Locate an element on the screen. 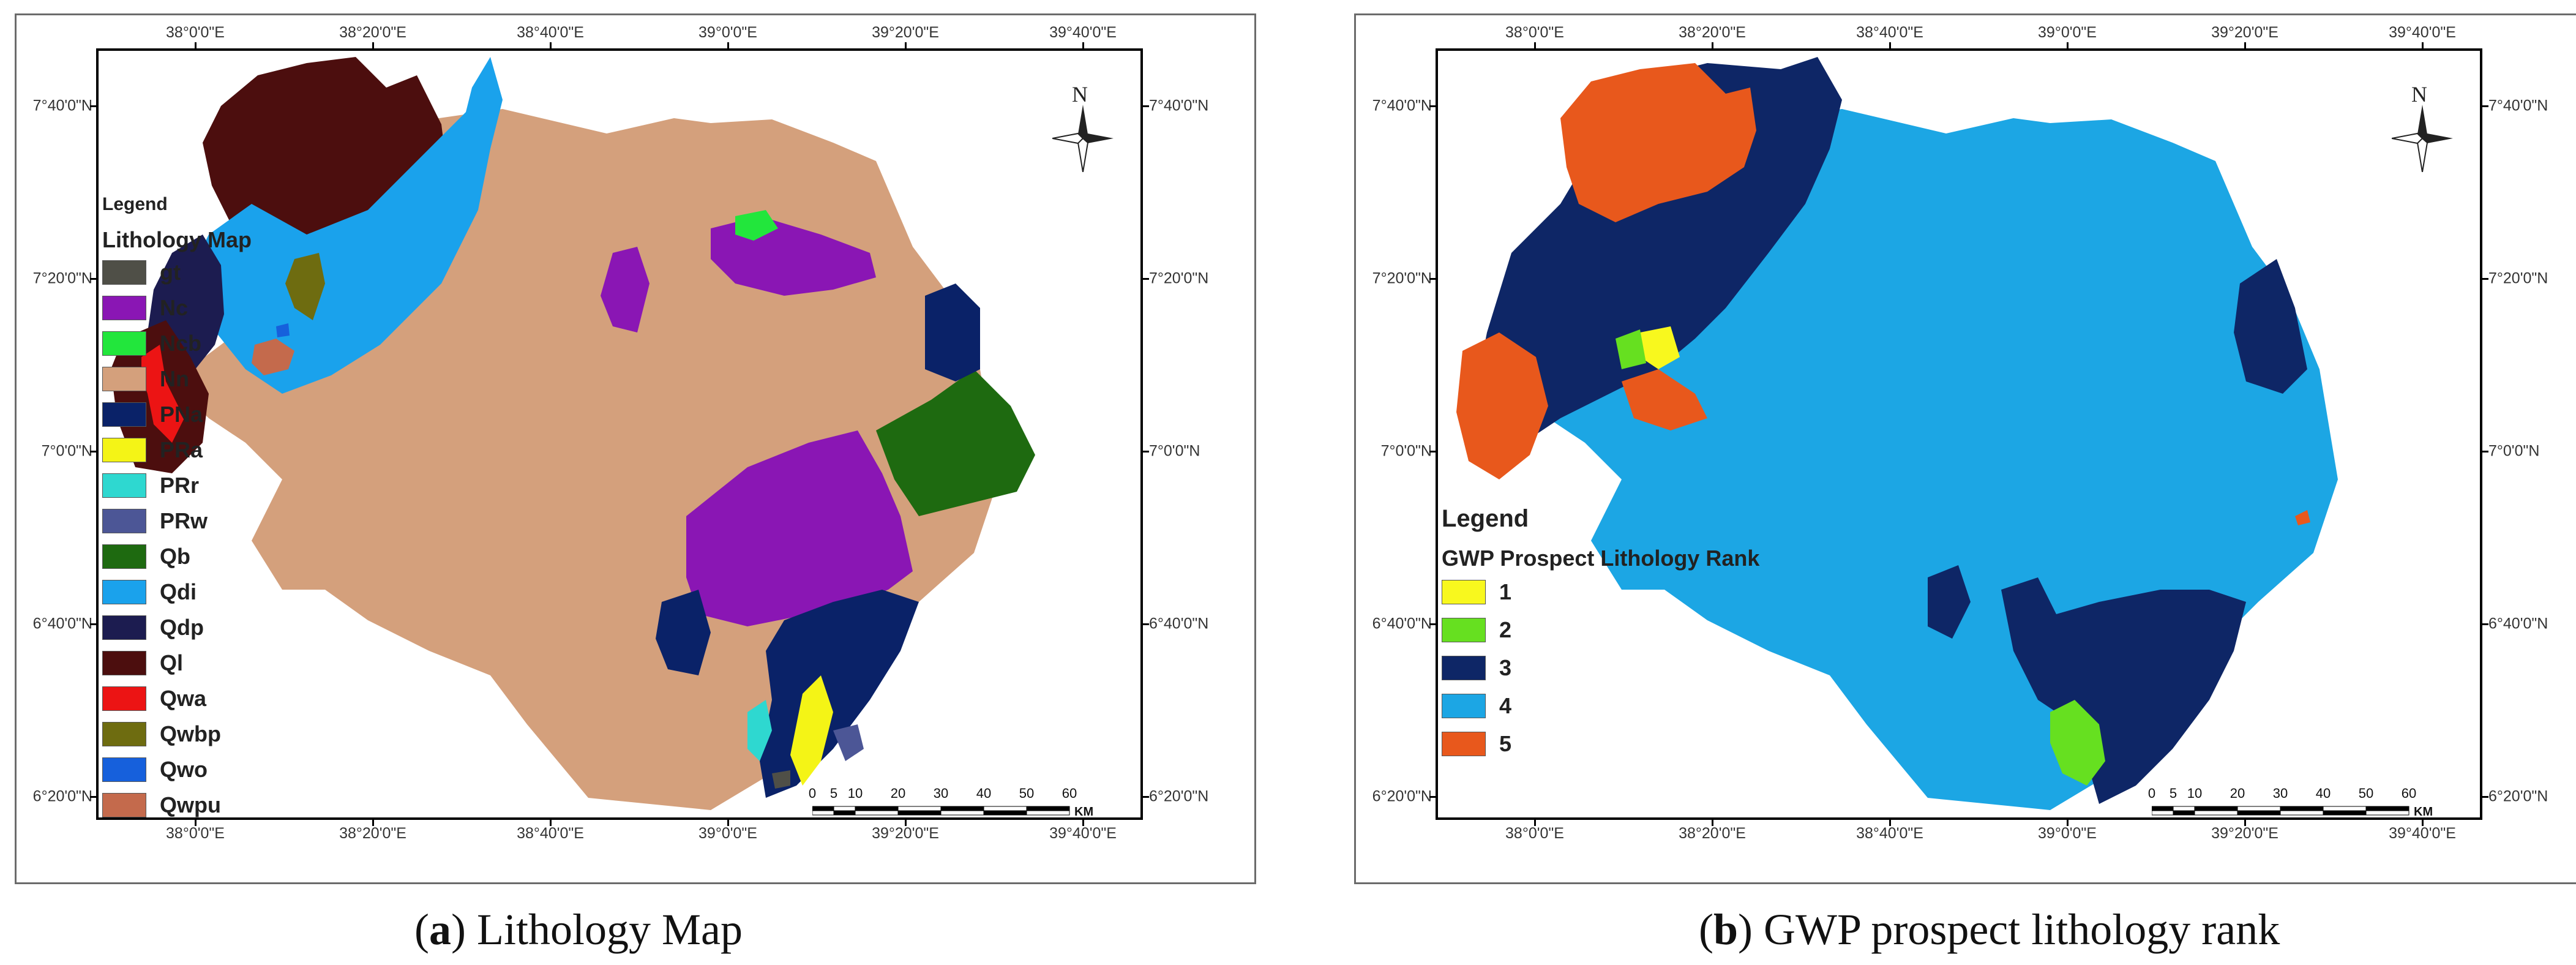 The height and width of the screenshot is (965, 2576). legend-item: Qb is located at coordinates (146, 557).